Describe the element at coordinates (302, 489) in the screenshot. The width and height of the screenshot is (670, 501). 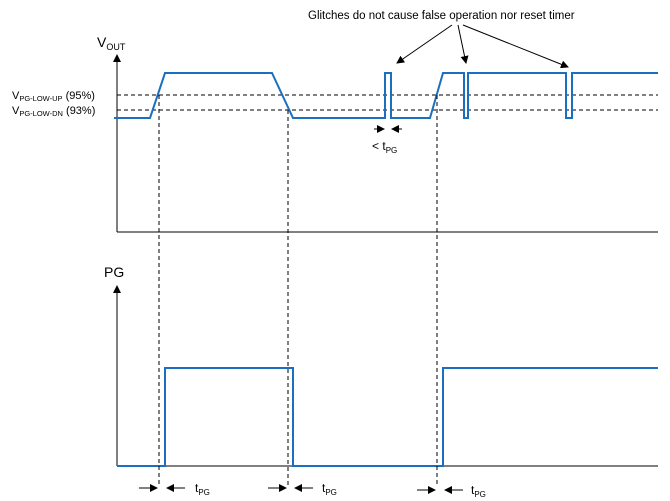
I see `tpg-marker-2: tPG` at that location.